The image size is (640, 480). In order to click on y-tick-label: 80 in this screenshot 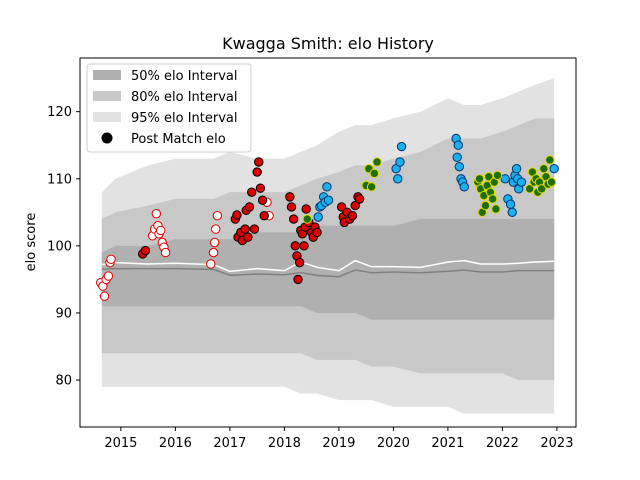, I will do `click(63, 381)`.